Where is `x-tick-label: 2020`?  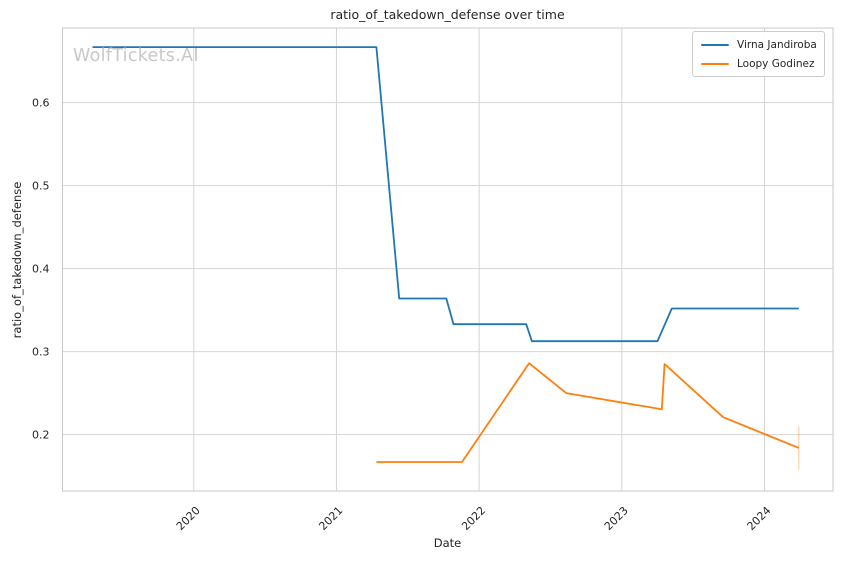
x-tick-label: 2020 is located at coordinates (188, 518).